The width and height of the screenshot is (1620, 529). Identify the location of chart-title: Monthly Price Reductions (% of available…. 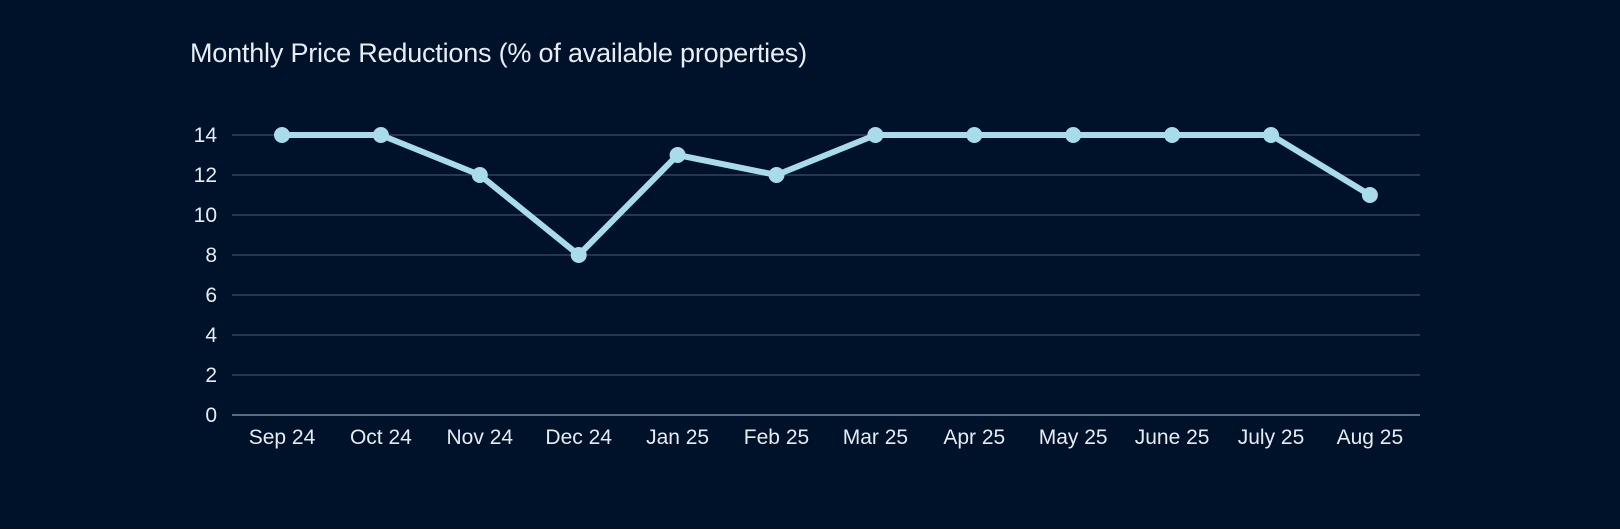
(498, 53).